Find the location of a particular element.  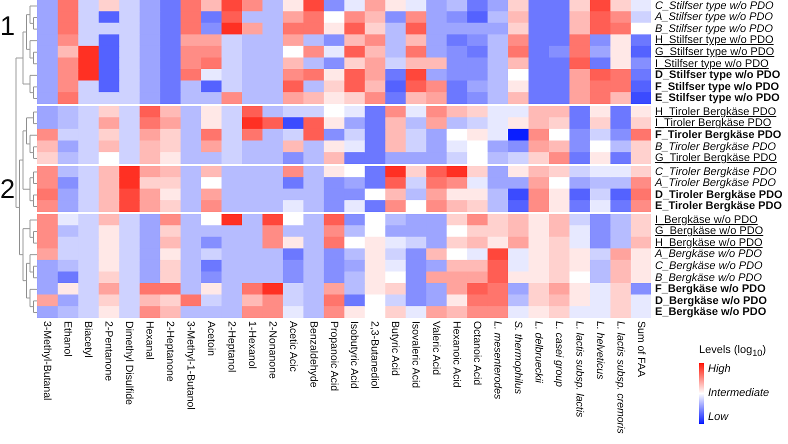

y-tick-label: D_Stilfser type w/o PDO is located at coordinates (717, 75).